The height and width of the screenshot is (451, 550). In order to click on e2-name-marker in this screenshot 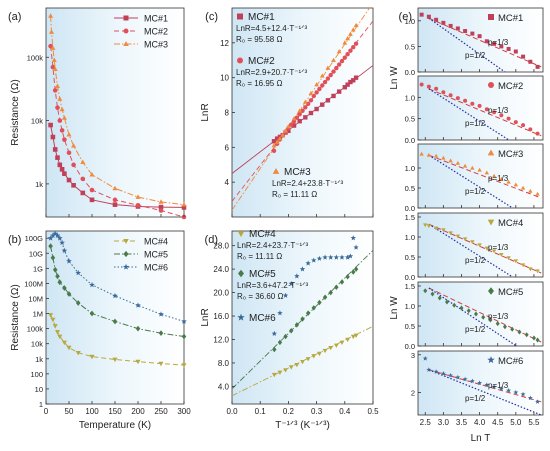, I will do `click(491, 85)`.